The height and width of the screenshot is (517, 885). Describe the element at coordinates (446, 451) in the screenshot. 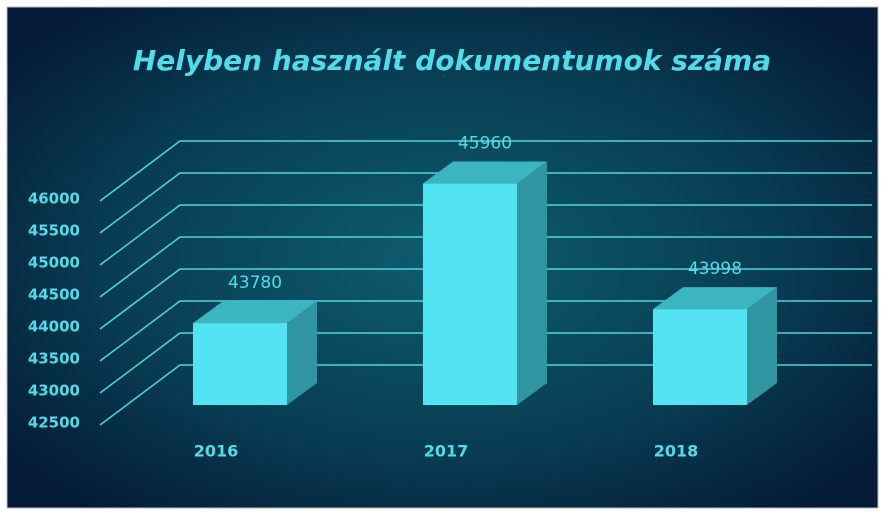

I see `x-tick-label: 2017` at that location.